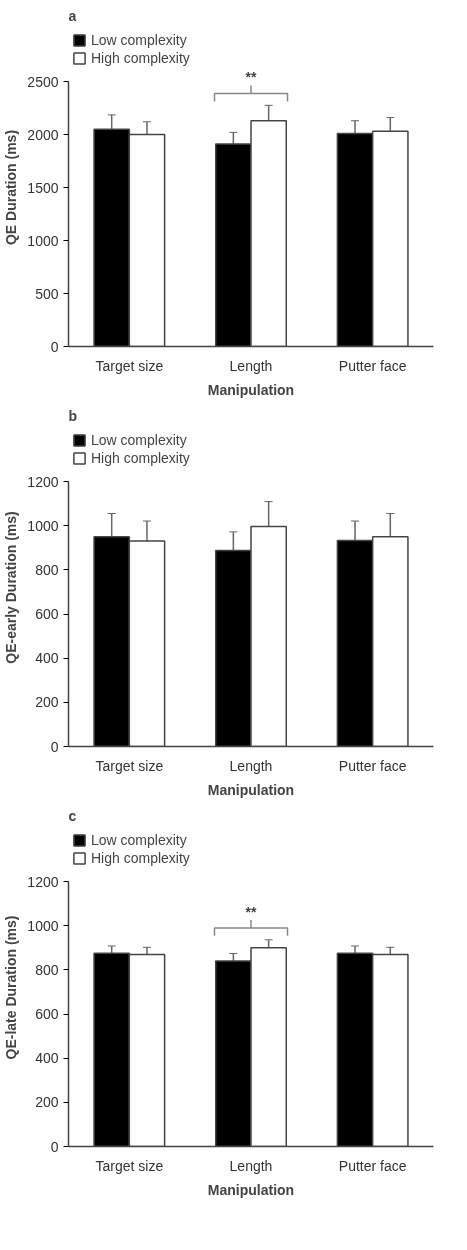 The image size is (467, 1250). I want to click on chart-title: a, so click(72, 15).